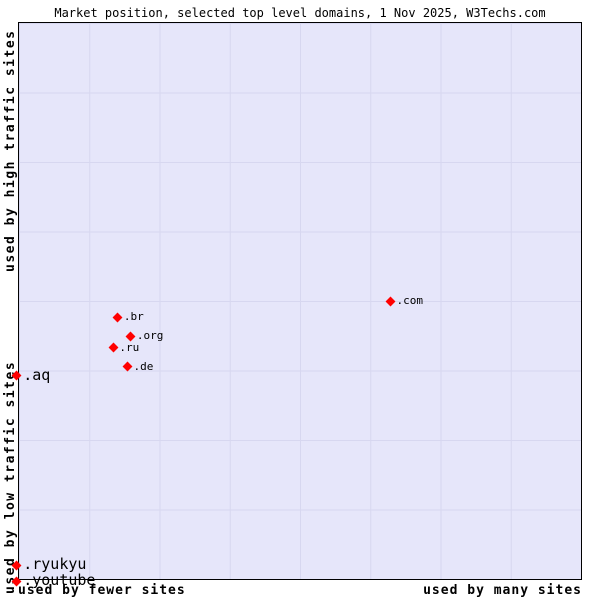  What do you see at coordinates (55, 564) in the screenshot?
I see `data-point-label: .ryukyu` at bounding box center [55, 564].